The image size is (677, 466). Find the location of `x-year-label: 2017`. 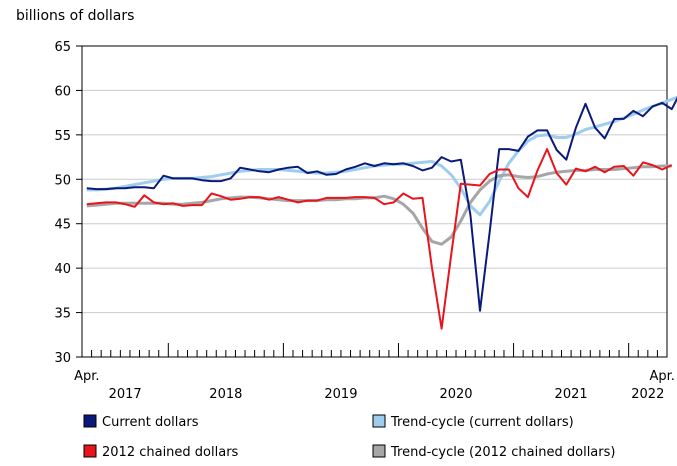

x-year-label: 2017 is located at coordinates (125, 394).